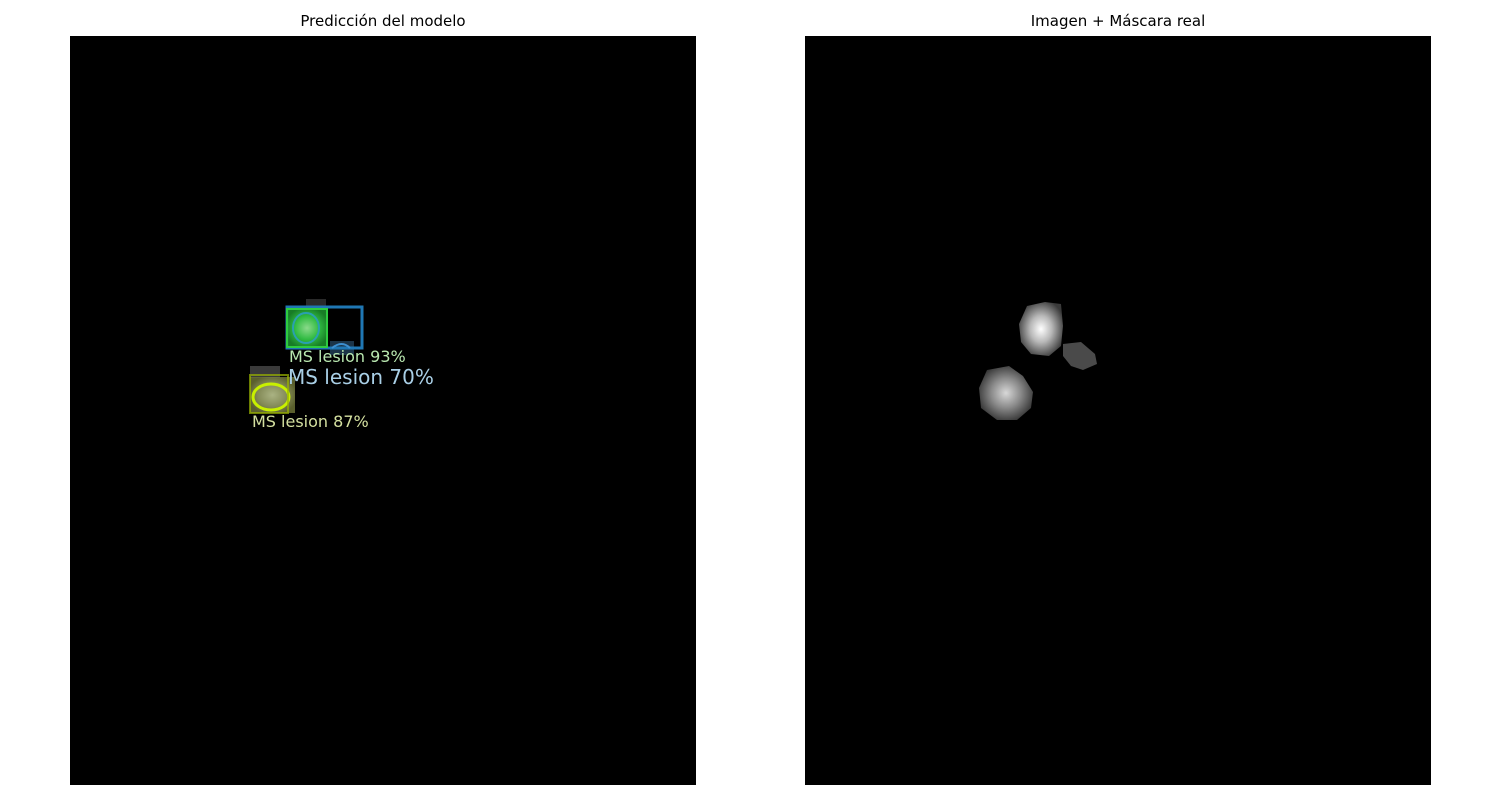 This screenshot has width=1500, height=800. I want to click on detection-label-70: MS lesion 70%, so click(361, 377).